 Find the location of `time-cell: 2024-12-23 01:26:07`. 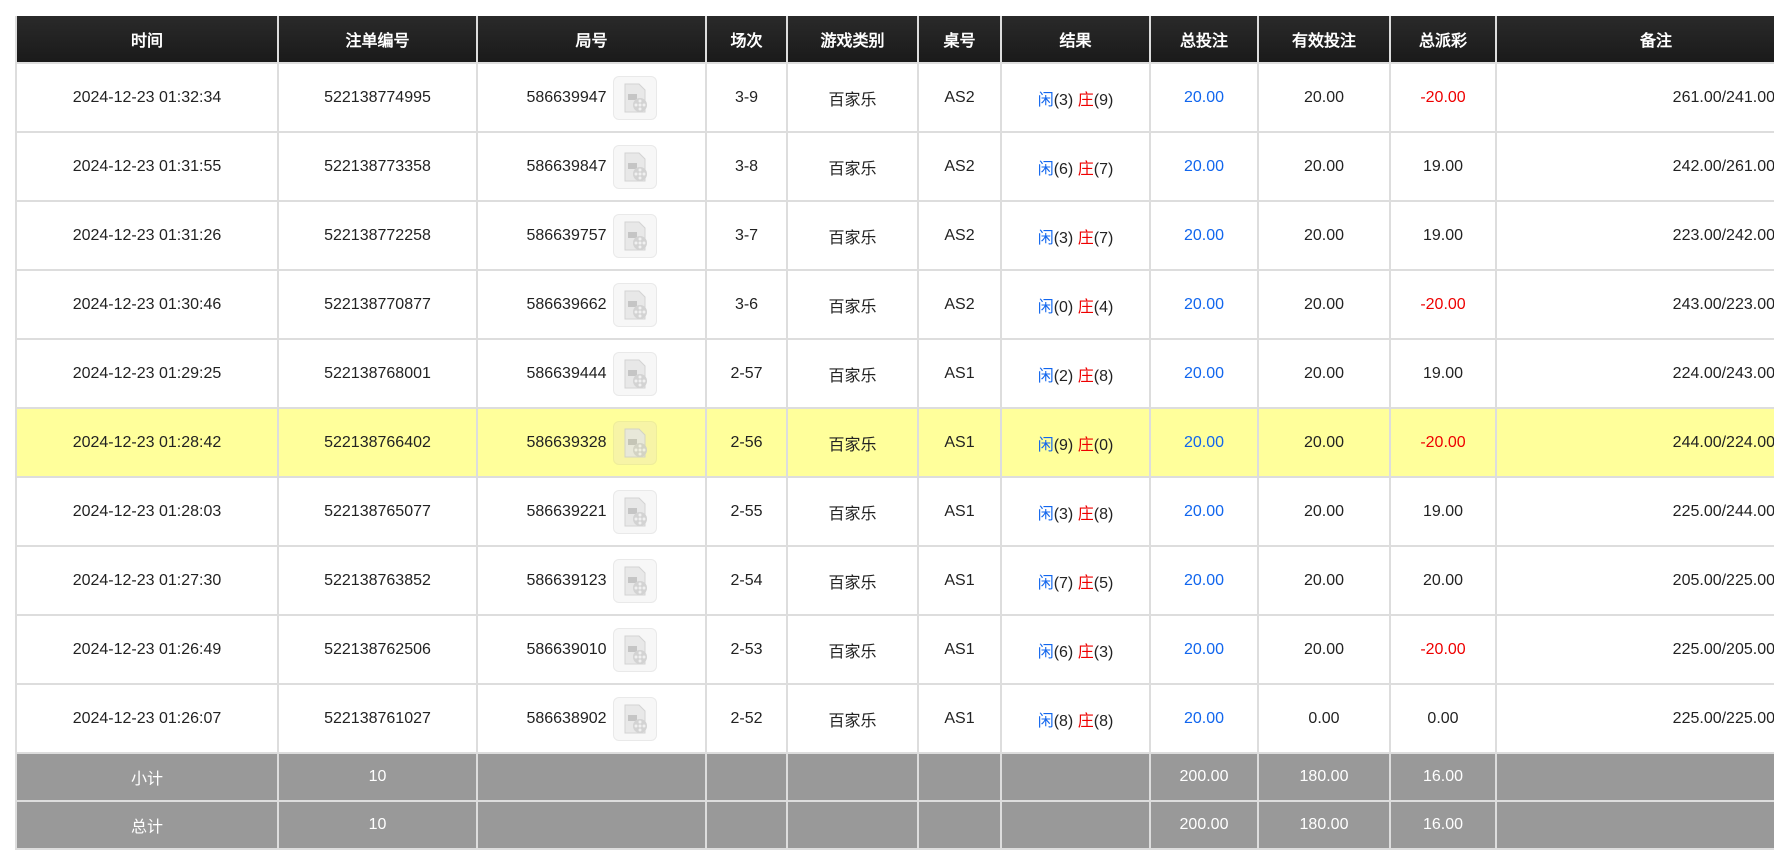

time-cell: 2024-12-23 01:26:07 is located at coordinates (147, 718).